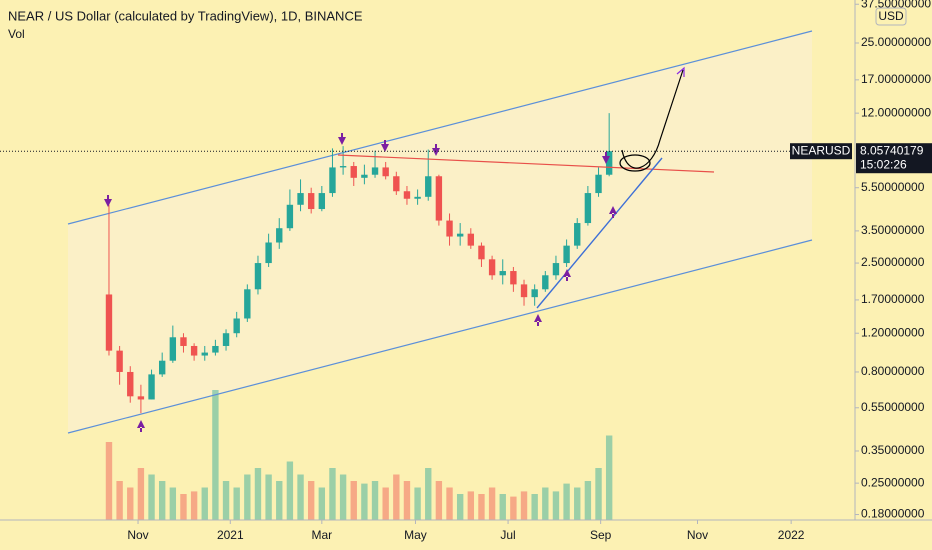 This screenshot has width=932, height=550. What do you see at coordinates (896, 112) in the screenshot?
I see `y-tick-label: 12.00000000` at bounding box center [896, 112].